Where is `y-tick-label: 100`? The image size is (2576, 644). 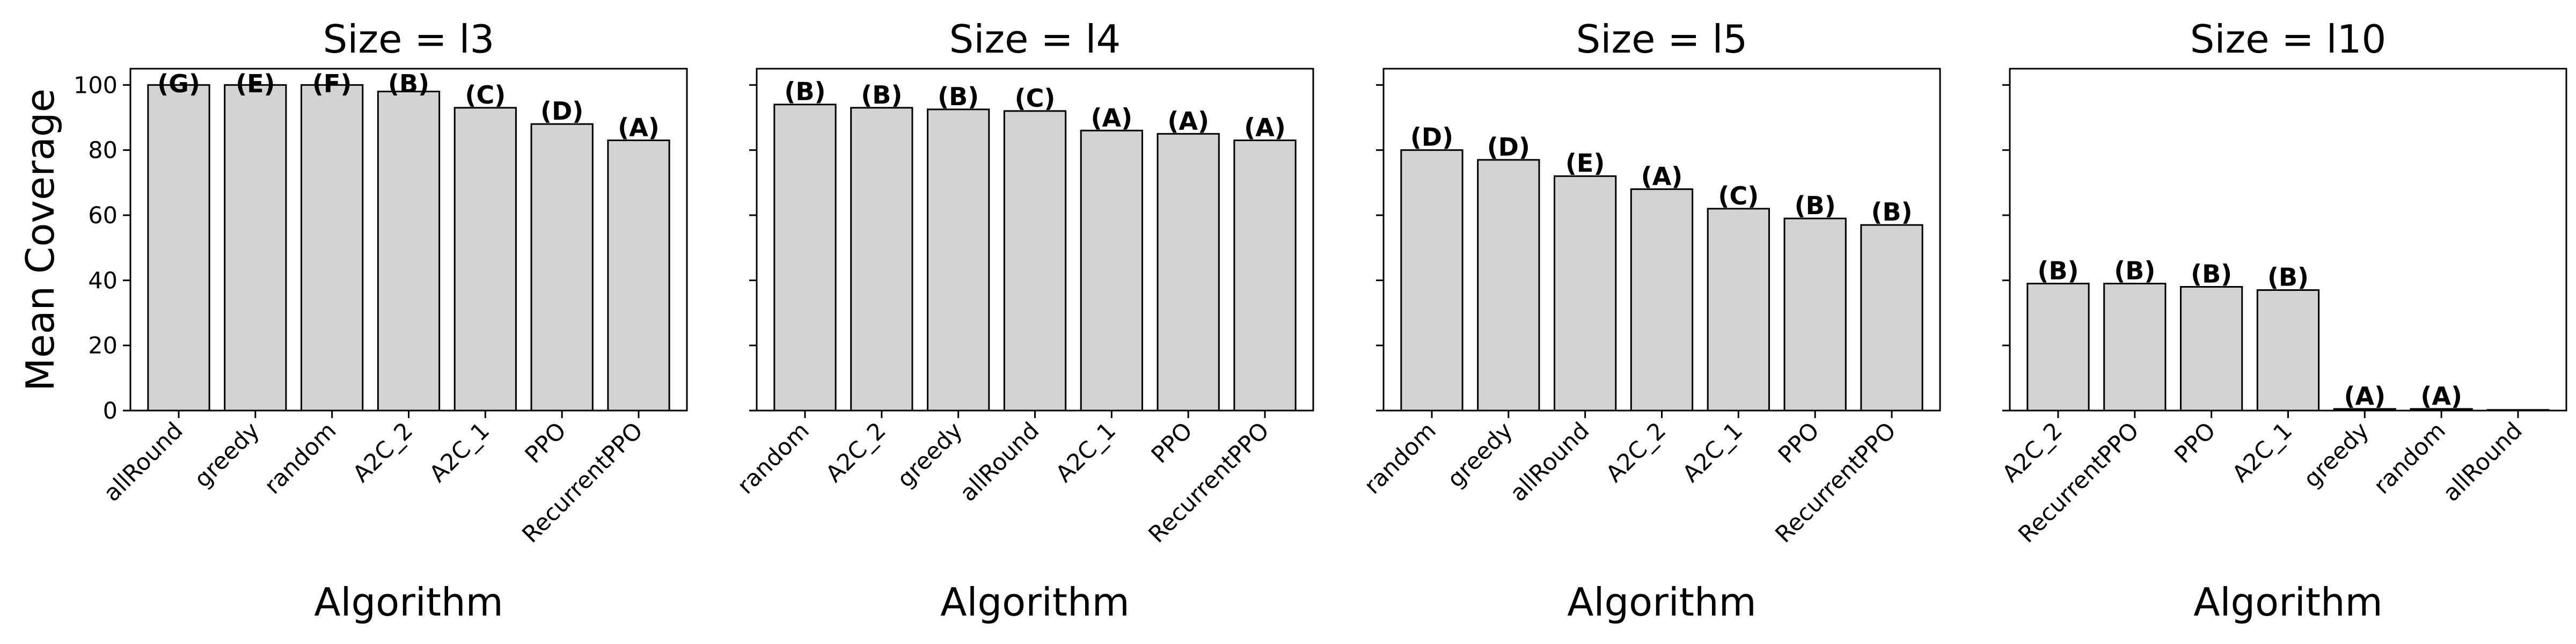 y-tick-label: 100 is located at coordinates (96, 85).